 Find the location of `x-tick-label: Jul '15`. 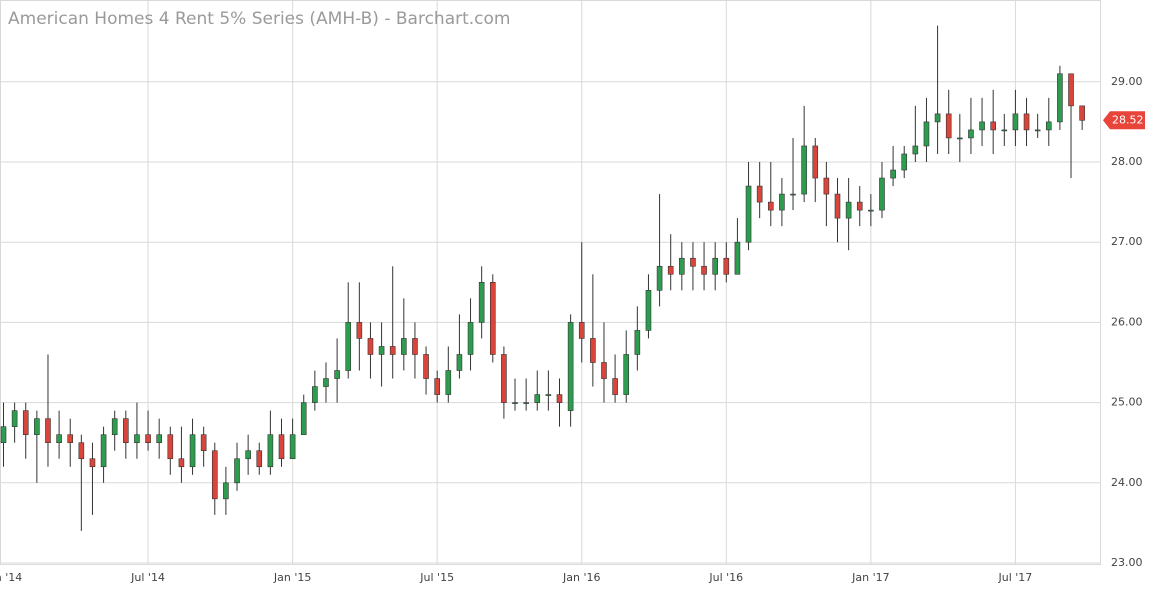

x-tick-label: Jul '15 is located at coordinates (436, 577).